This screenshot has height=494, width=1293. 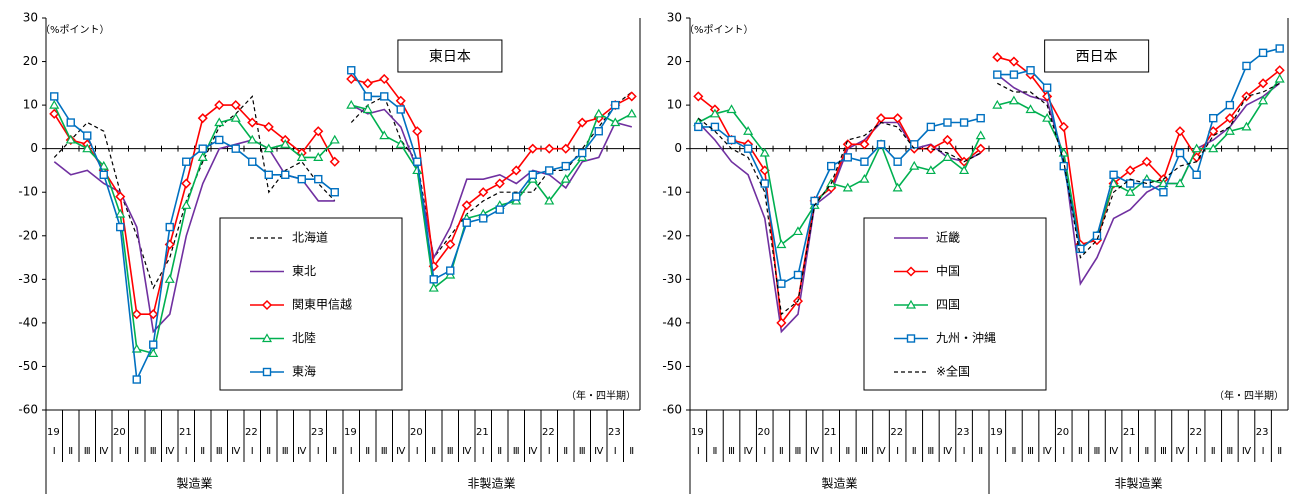 I want to click on y-tick-label: 10, so click(x=674, y=105).